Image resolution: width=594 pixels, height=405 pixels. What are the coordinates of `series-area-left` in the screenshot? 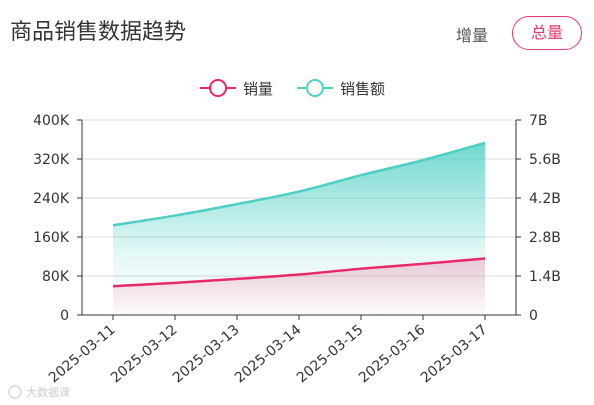 It's located at (299, 286).